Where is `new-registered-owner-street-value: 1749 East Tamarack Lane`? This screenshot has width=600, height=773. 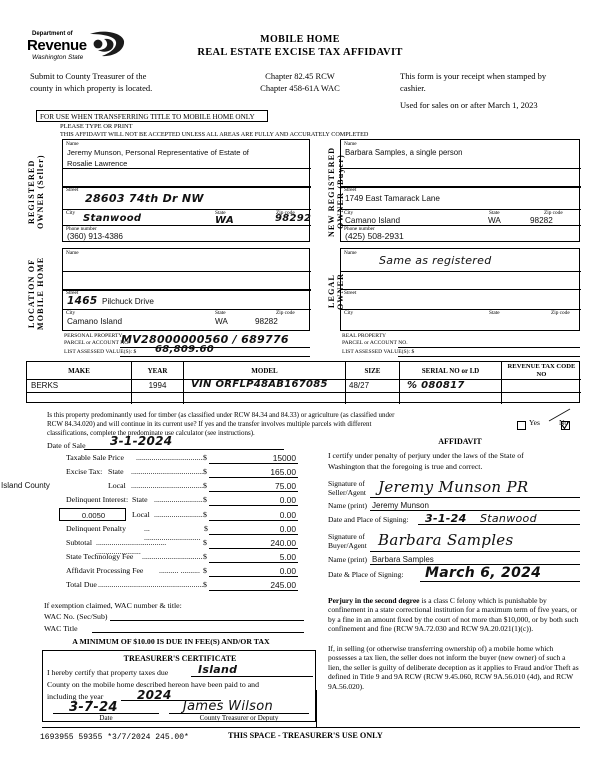 new-registered-owner-street-value: 1749 East Tamarack Lane is located at coordinates (392, 198).